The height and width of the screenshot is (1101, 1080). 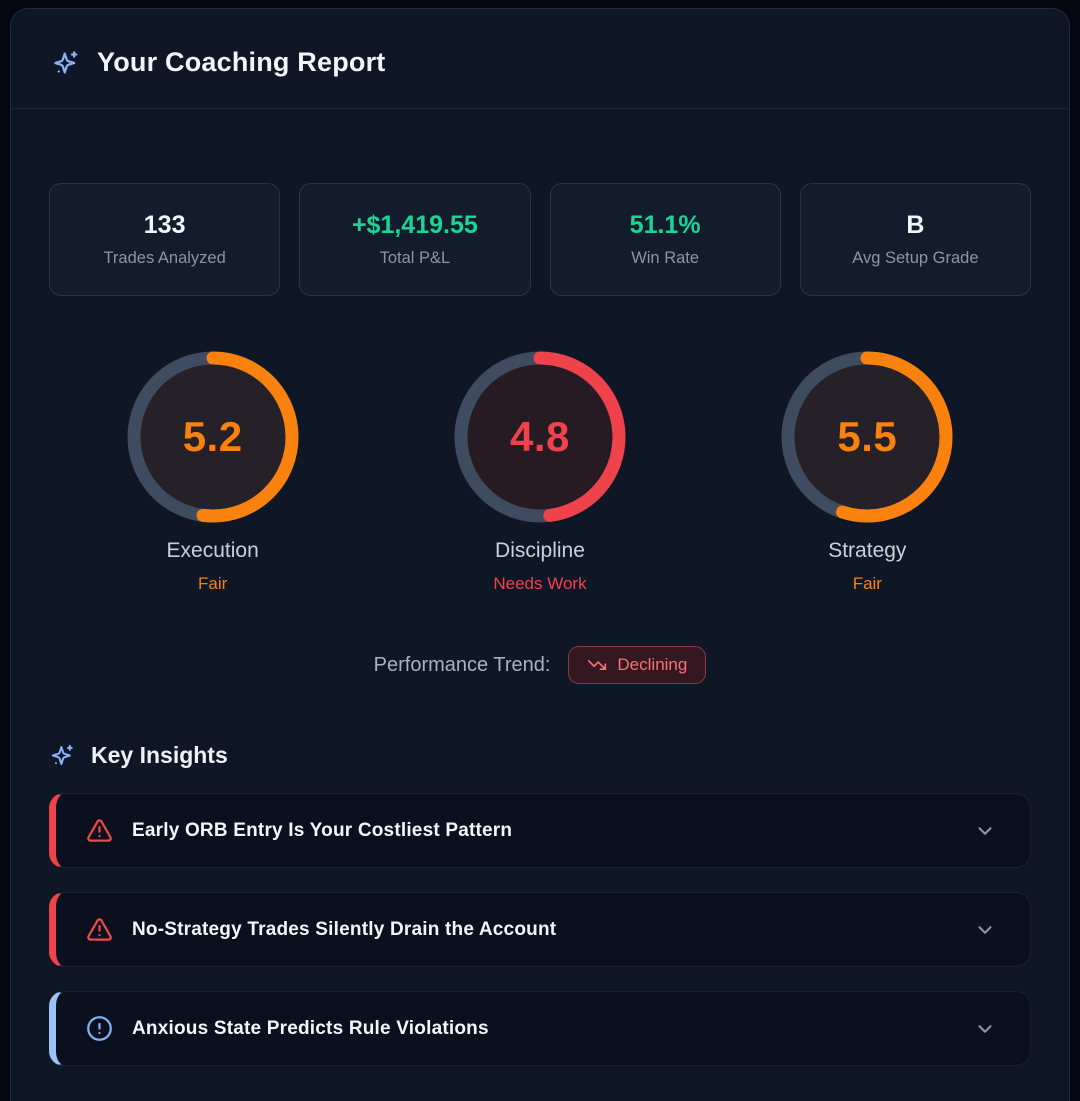 I want to click on gauge-label: Discipline, so click(x=540, y=550).